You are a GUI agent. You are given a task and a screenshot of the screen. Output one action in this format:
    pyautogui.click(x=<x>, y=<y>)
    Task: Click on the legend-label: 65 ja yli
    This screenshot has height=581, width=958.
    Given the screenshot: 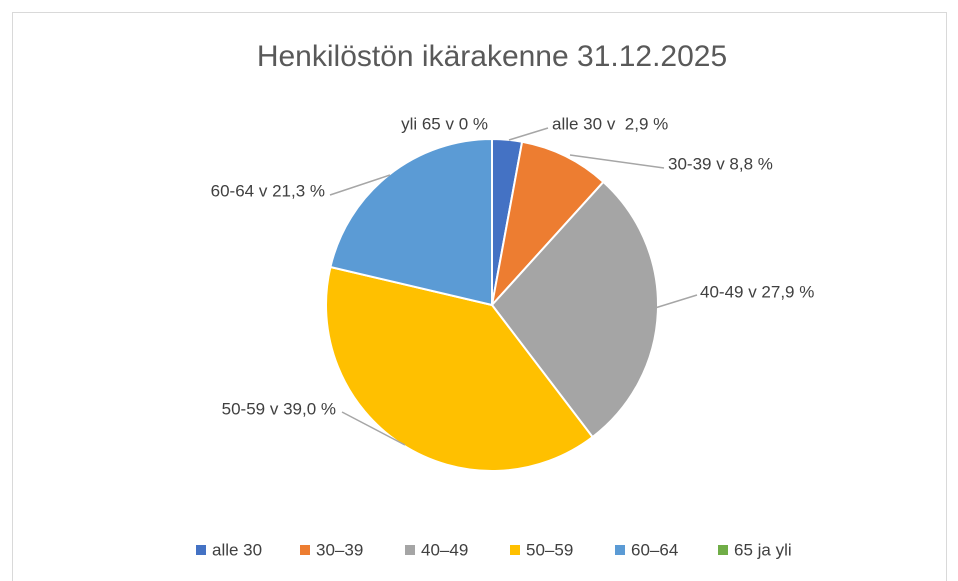 What is the action you would take?
    pyautogui.click(x=763, y=549)
    